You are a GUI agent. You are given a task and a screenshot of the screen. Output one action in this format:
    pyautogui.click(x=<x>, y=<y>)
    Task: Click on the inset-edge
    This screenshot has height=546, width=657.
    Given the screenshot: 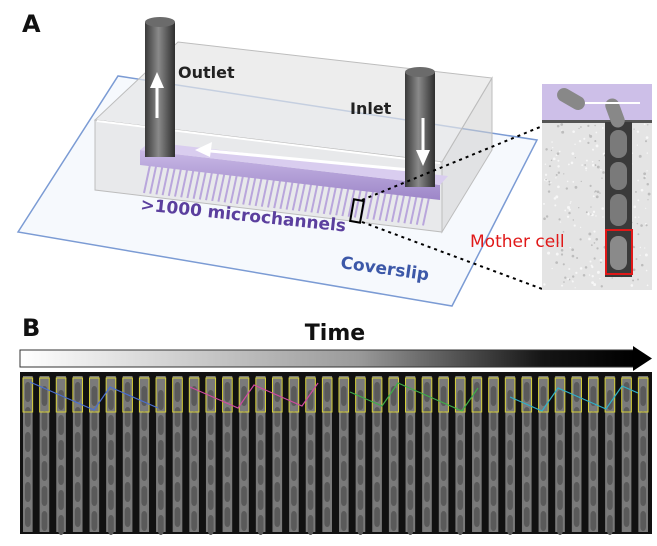 What is the action you would take?
    pyautogui.click(x=597, y=121)
    